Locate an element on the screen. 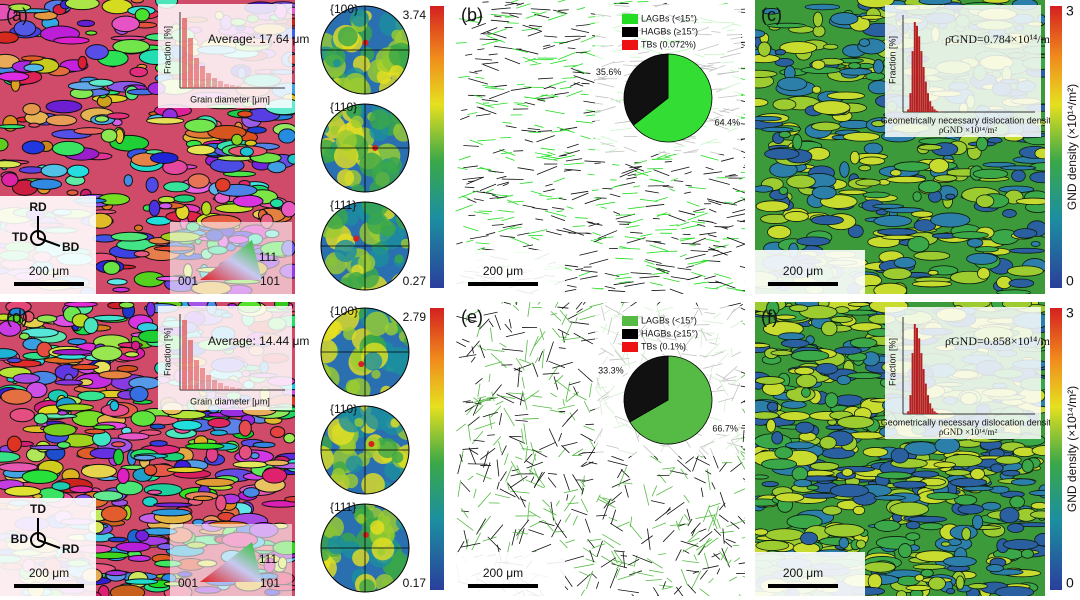  pole-blob is located at coordinates (329, 151).